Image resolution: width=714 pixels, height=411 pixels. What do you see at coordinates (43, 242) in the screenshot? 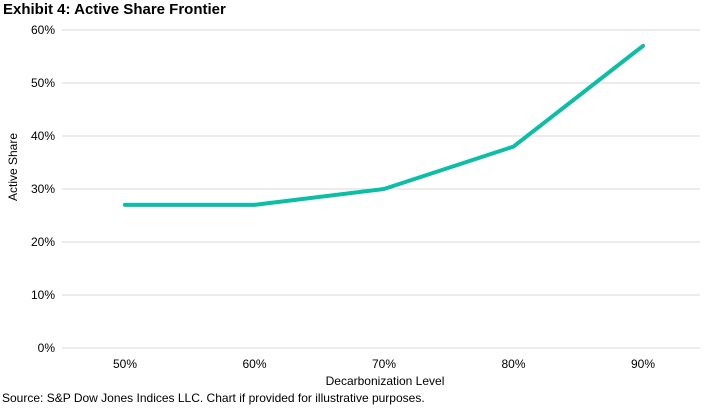
I see `y-tick-label: 20%` at bounding box center [43, 242].